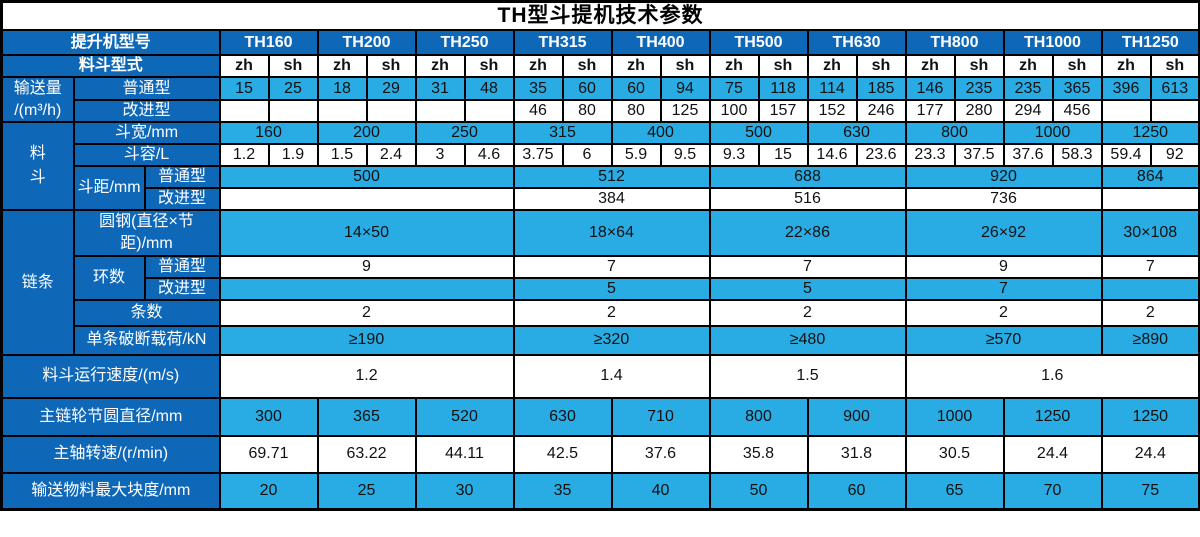 Image resolution: width=1200 pixels, height=537 pixels. Describe the element at coordinates (366, 133) in the screenshot. I see `data-cell: 200` at that location.